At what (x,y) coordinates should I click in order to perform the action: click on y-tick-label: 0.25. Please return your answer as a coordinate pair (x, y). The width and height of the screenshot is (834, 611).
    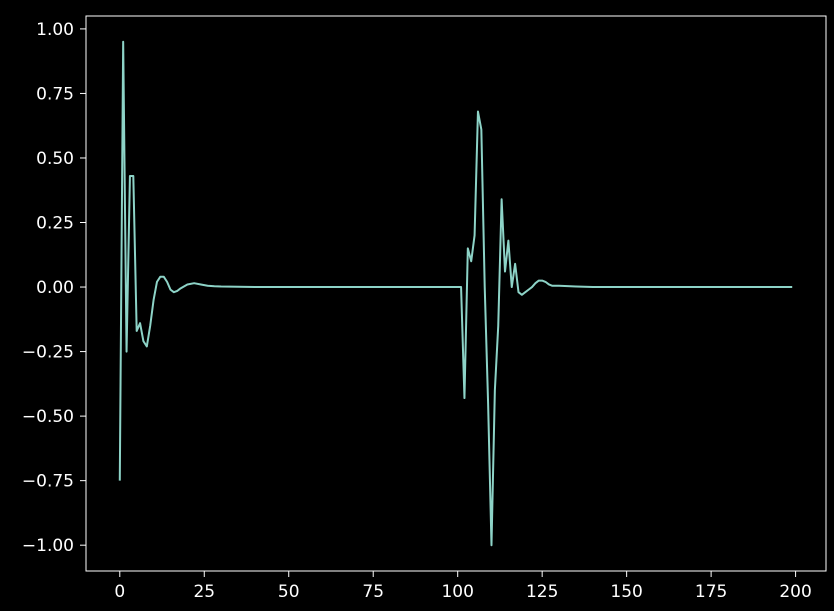
    Looking at the image, I should click on (55, 224).